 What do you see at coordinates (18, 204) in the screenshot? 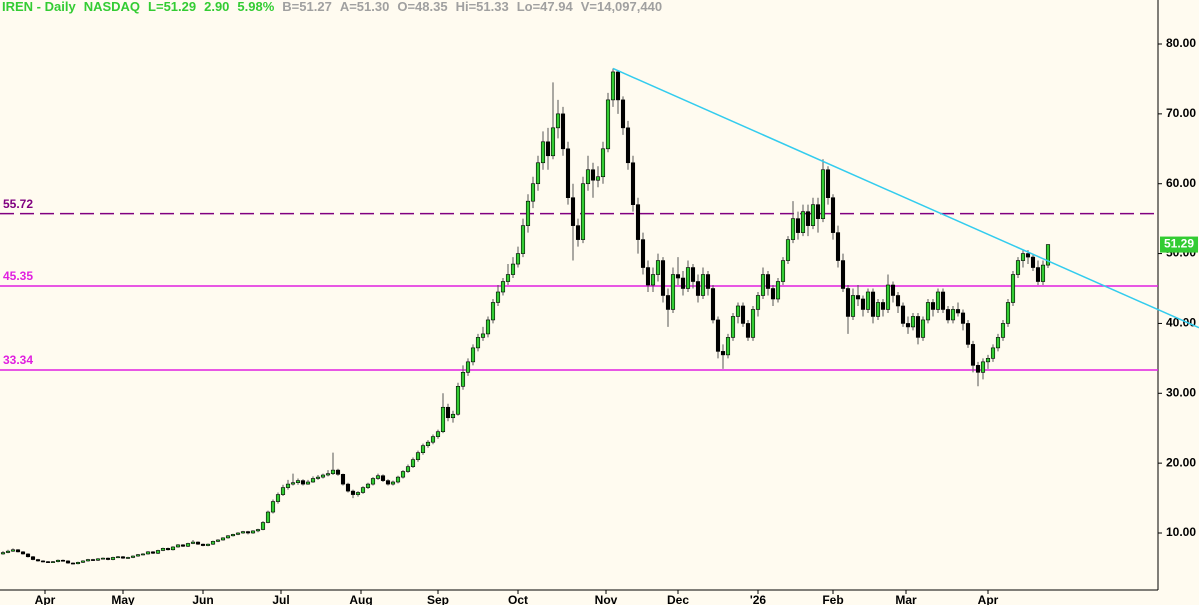
I see `level-label: 55.72` at bounding box center [18, 204].